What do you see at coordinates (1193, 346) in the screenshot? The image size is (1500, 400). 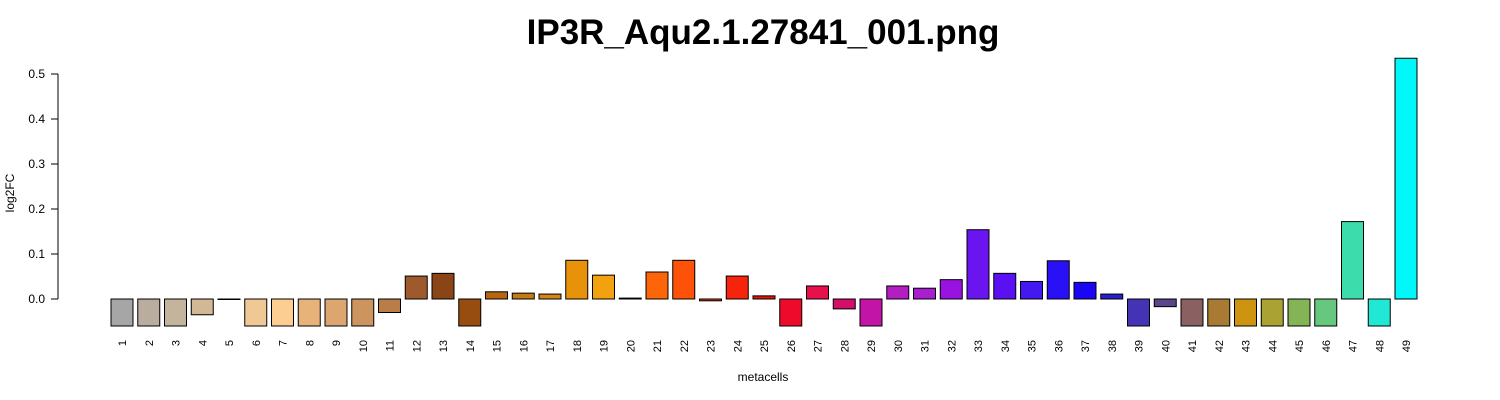 I see `x-tick-label: 41` at bounding box center [1193, 346].